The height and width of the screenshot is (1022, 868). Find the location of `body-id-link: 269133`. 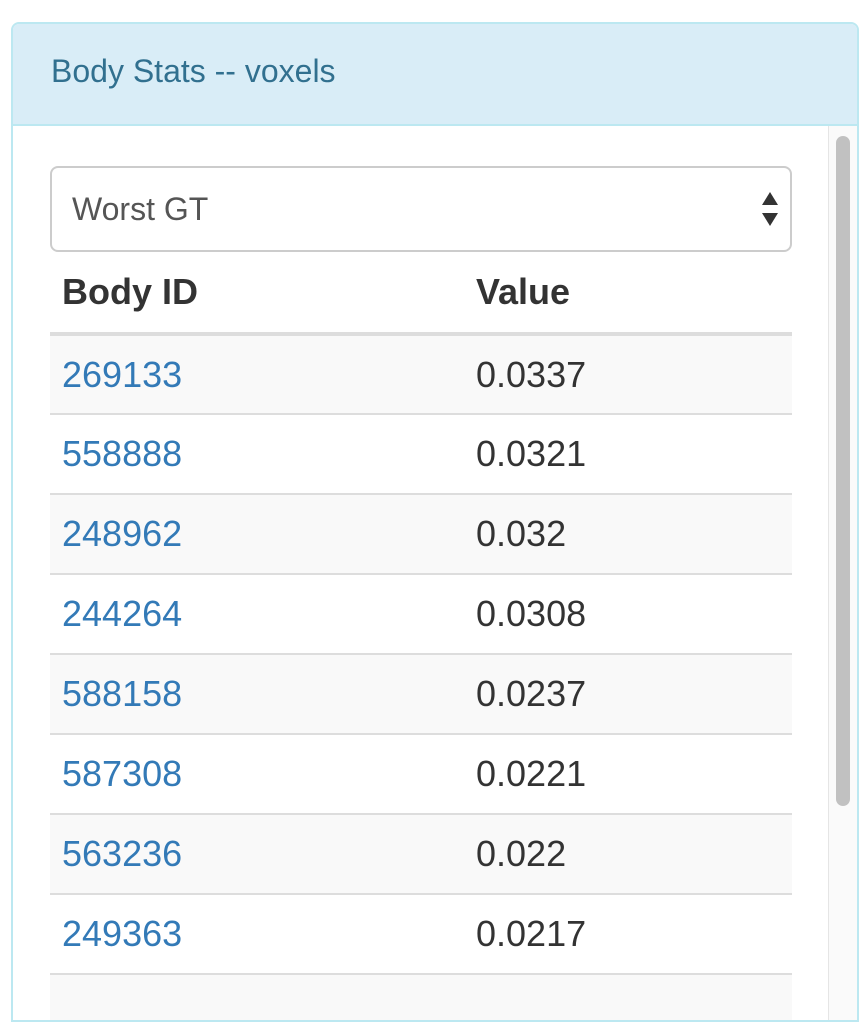

body-id-link: 269133 is located at coordinates (122, 374).